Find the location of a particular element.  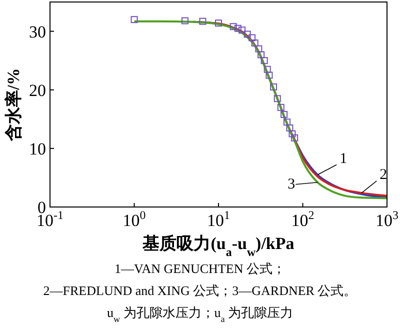

x-axis-title: 基质吸力(u$_{a}$-u$_{w}$)/kPa is located at coordinates (218, 246).